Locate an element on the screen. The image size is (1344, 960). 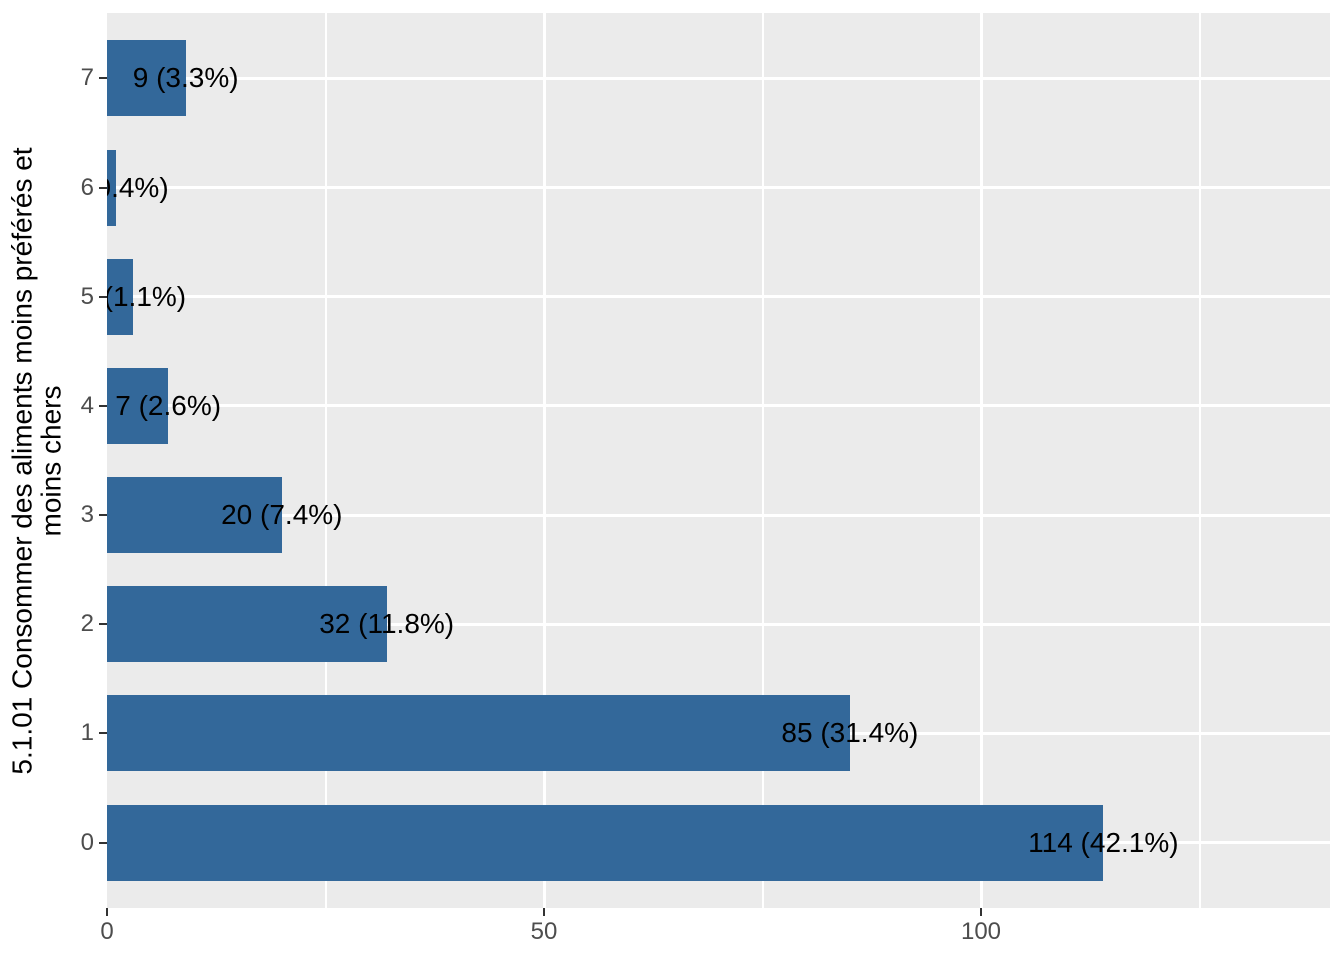
bar-value-label: 9 (3.3%) is located at coordinates (185, 78).